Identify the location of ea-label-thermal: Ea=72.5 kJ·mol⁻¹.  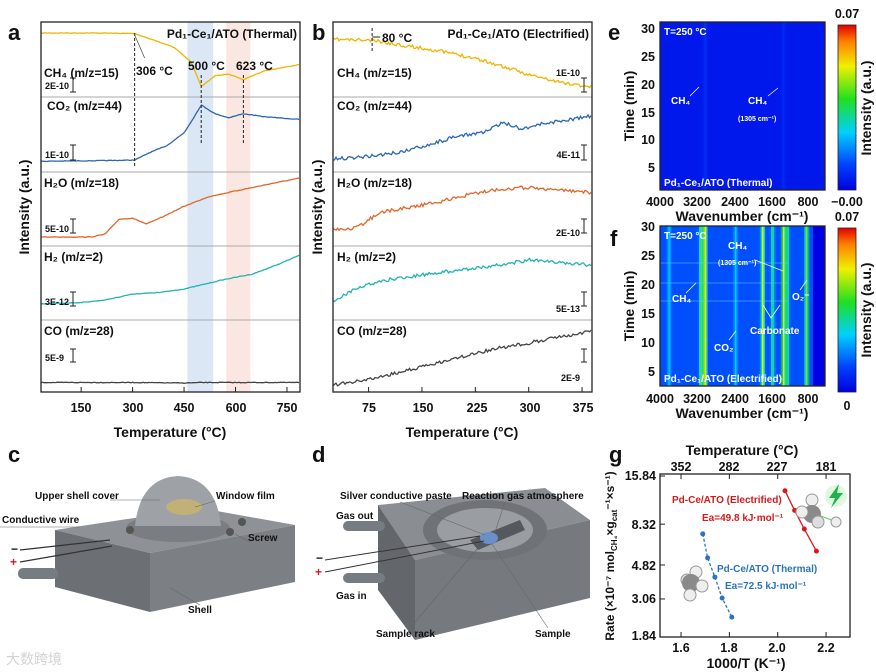
(766, 586).